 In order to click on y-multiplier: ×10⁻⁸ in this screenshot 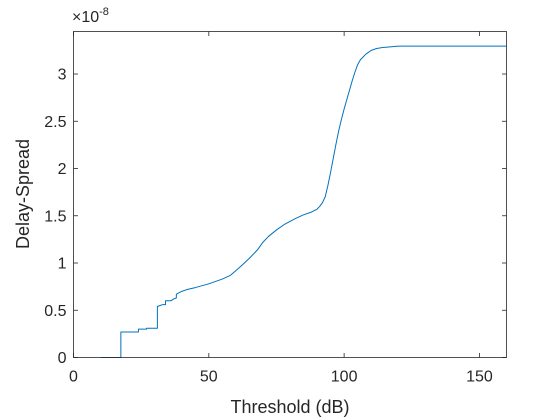, I will do `click(90, 16)`.